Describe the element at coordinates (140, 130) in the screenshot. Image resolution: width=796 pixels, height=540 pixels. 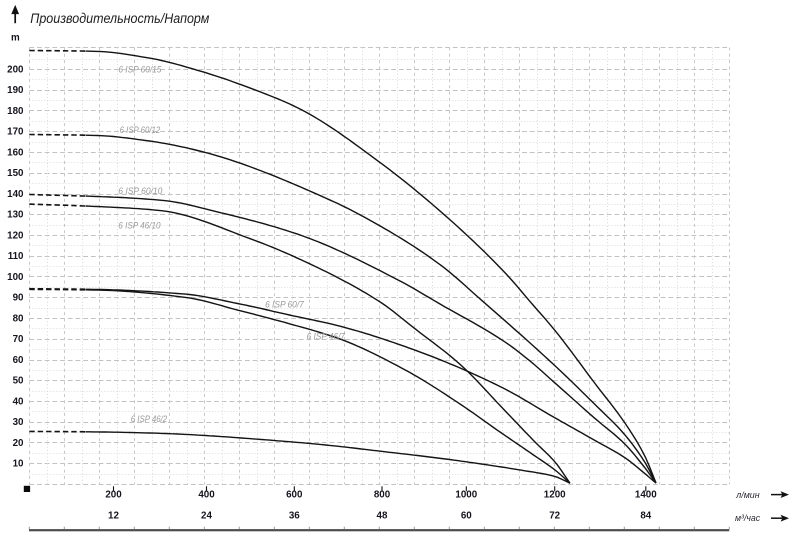
I see `svg-text: 6 ISP 60/12` at that location.